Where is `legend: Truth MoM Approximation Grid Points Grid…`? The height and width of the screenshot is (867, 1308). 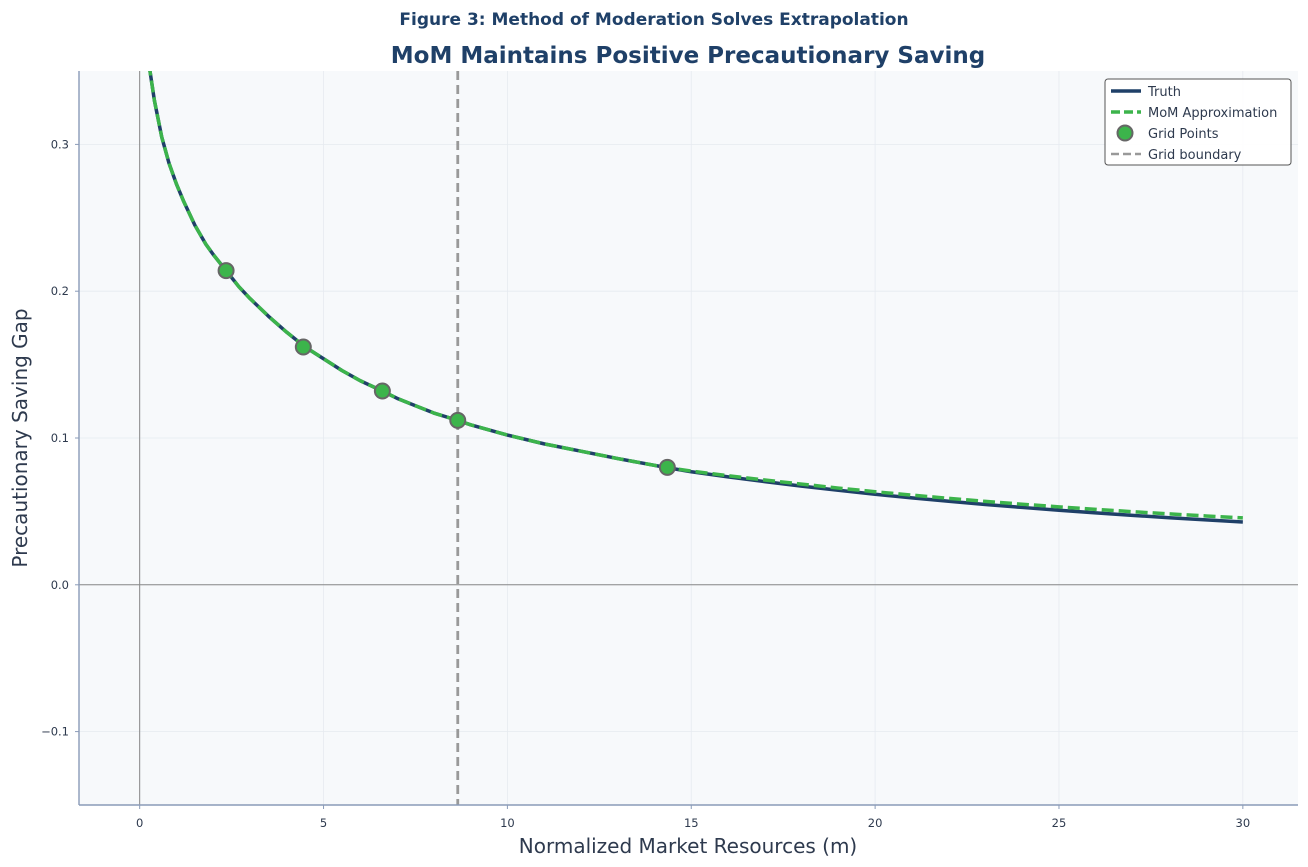
legend: Truth MoM Approximation Grid Points Grid… is located at coordinates (1198, 122).